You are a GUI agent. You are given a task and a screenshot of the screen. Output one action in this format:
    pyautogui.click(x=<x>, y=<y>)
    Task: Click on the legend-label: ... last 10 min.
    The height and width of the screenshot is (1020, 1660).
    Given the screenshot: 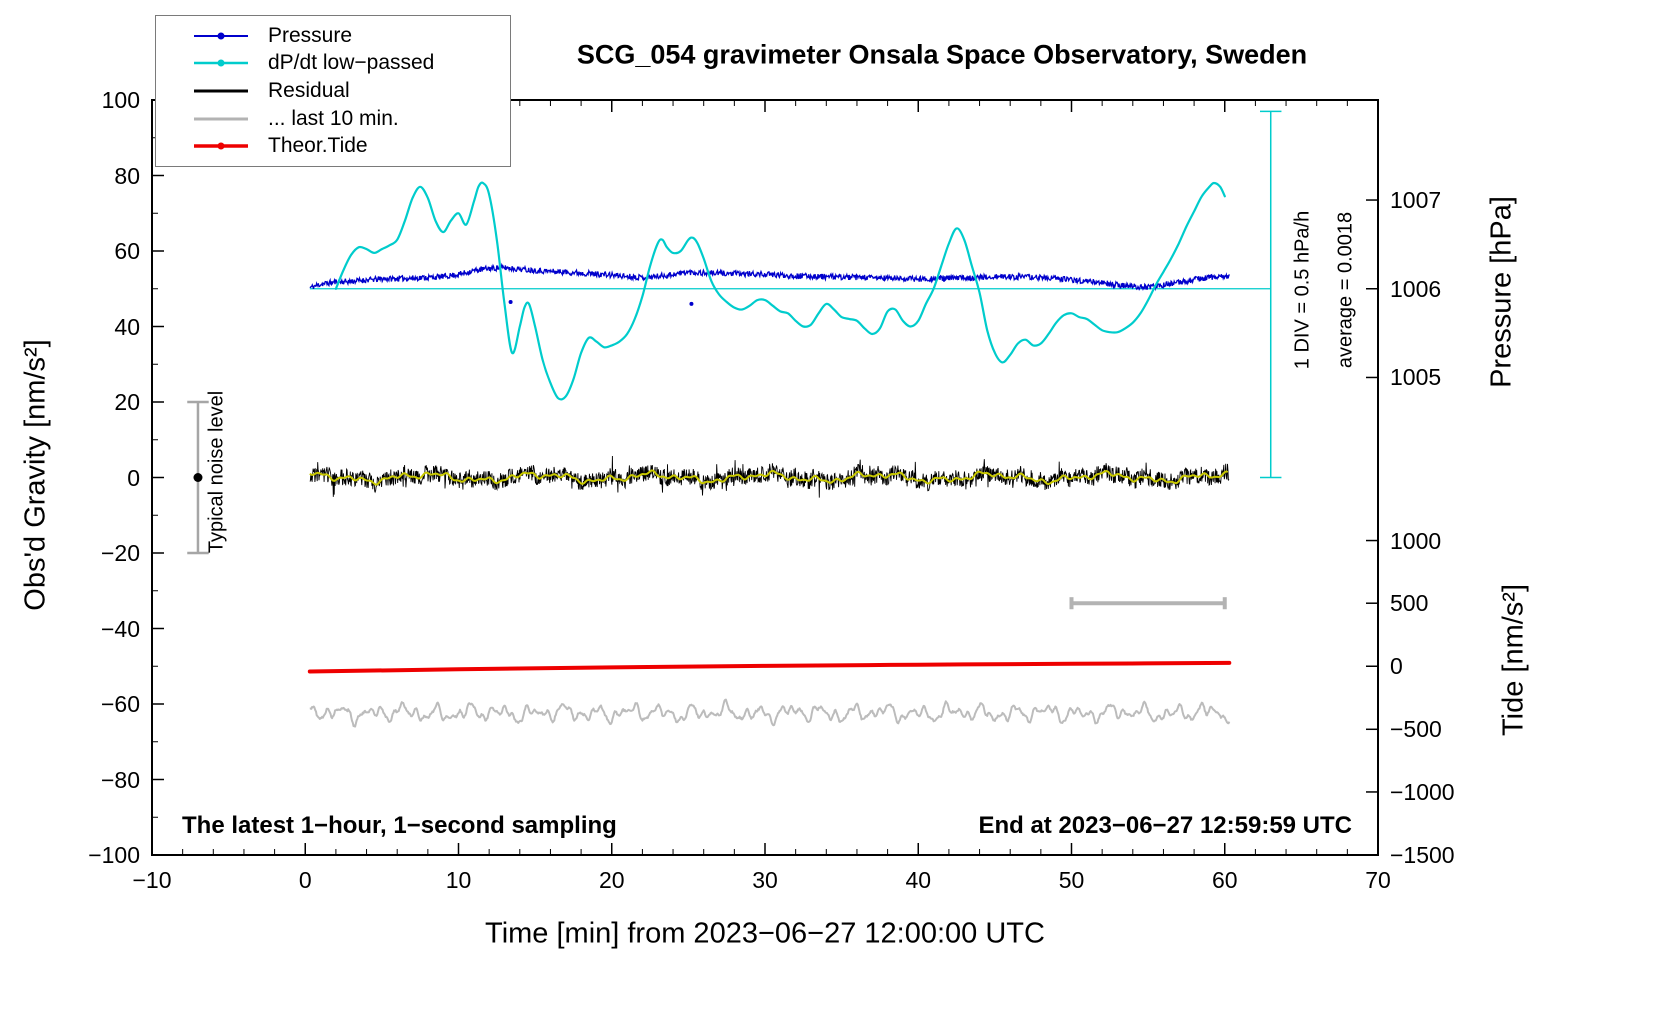 What is the action you would take?
    pyautogui.click(x=333, y=118)
    